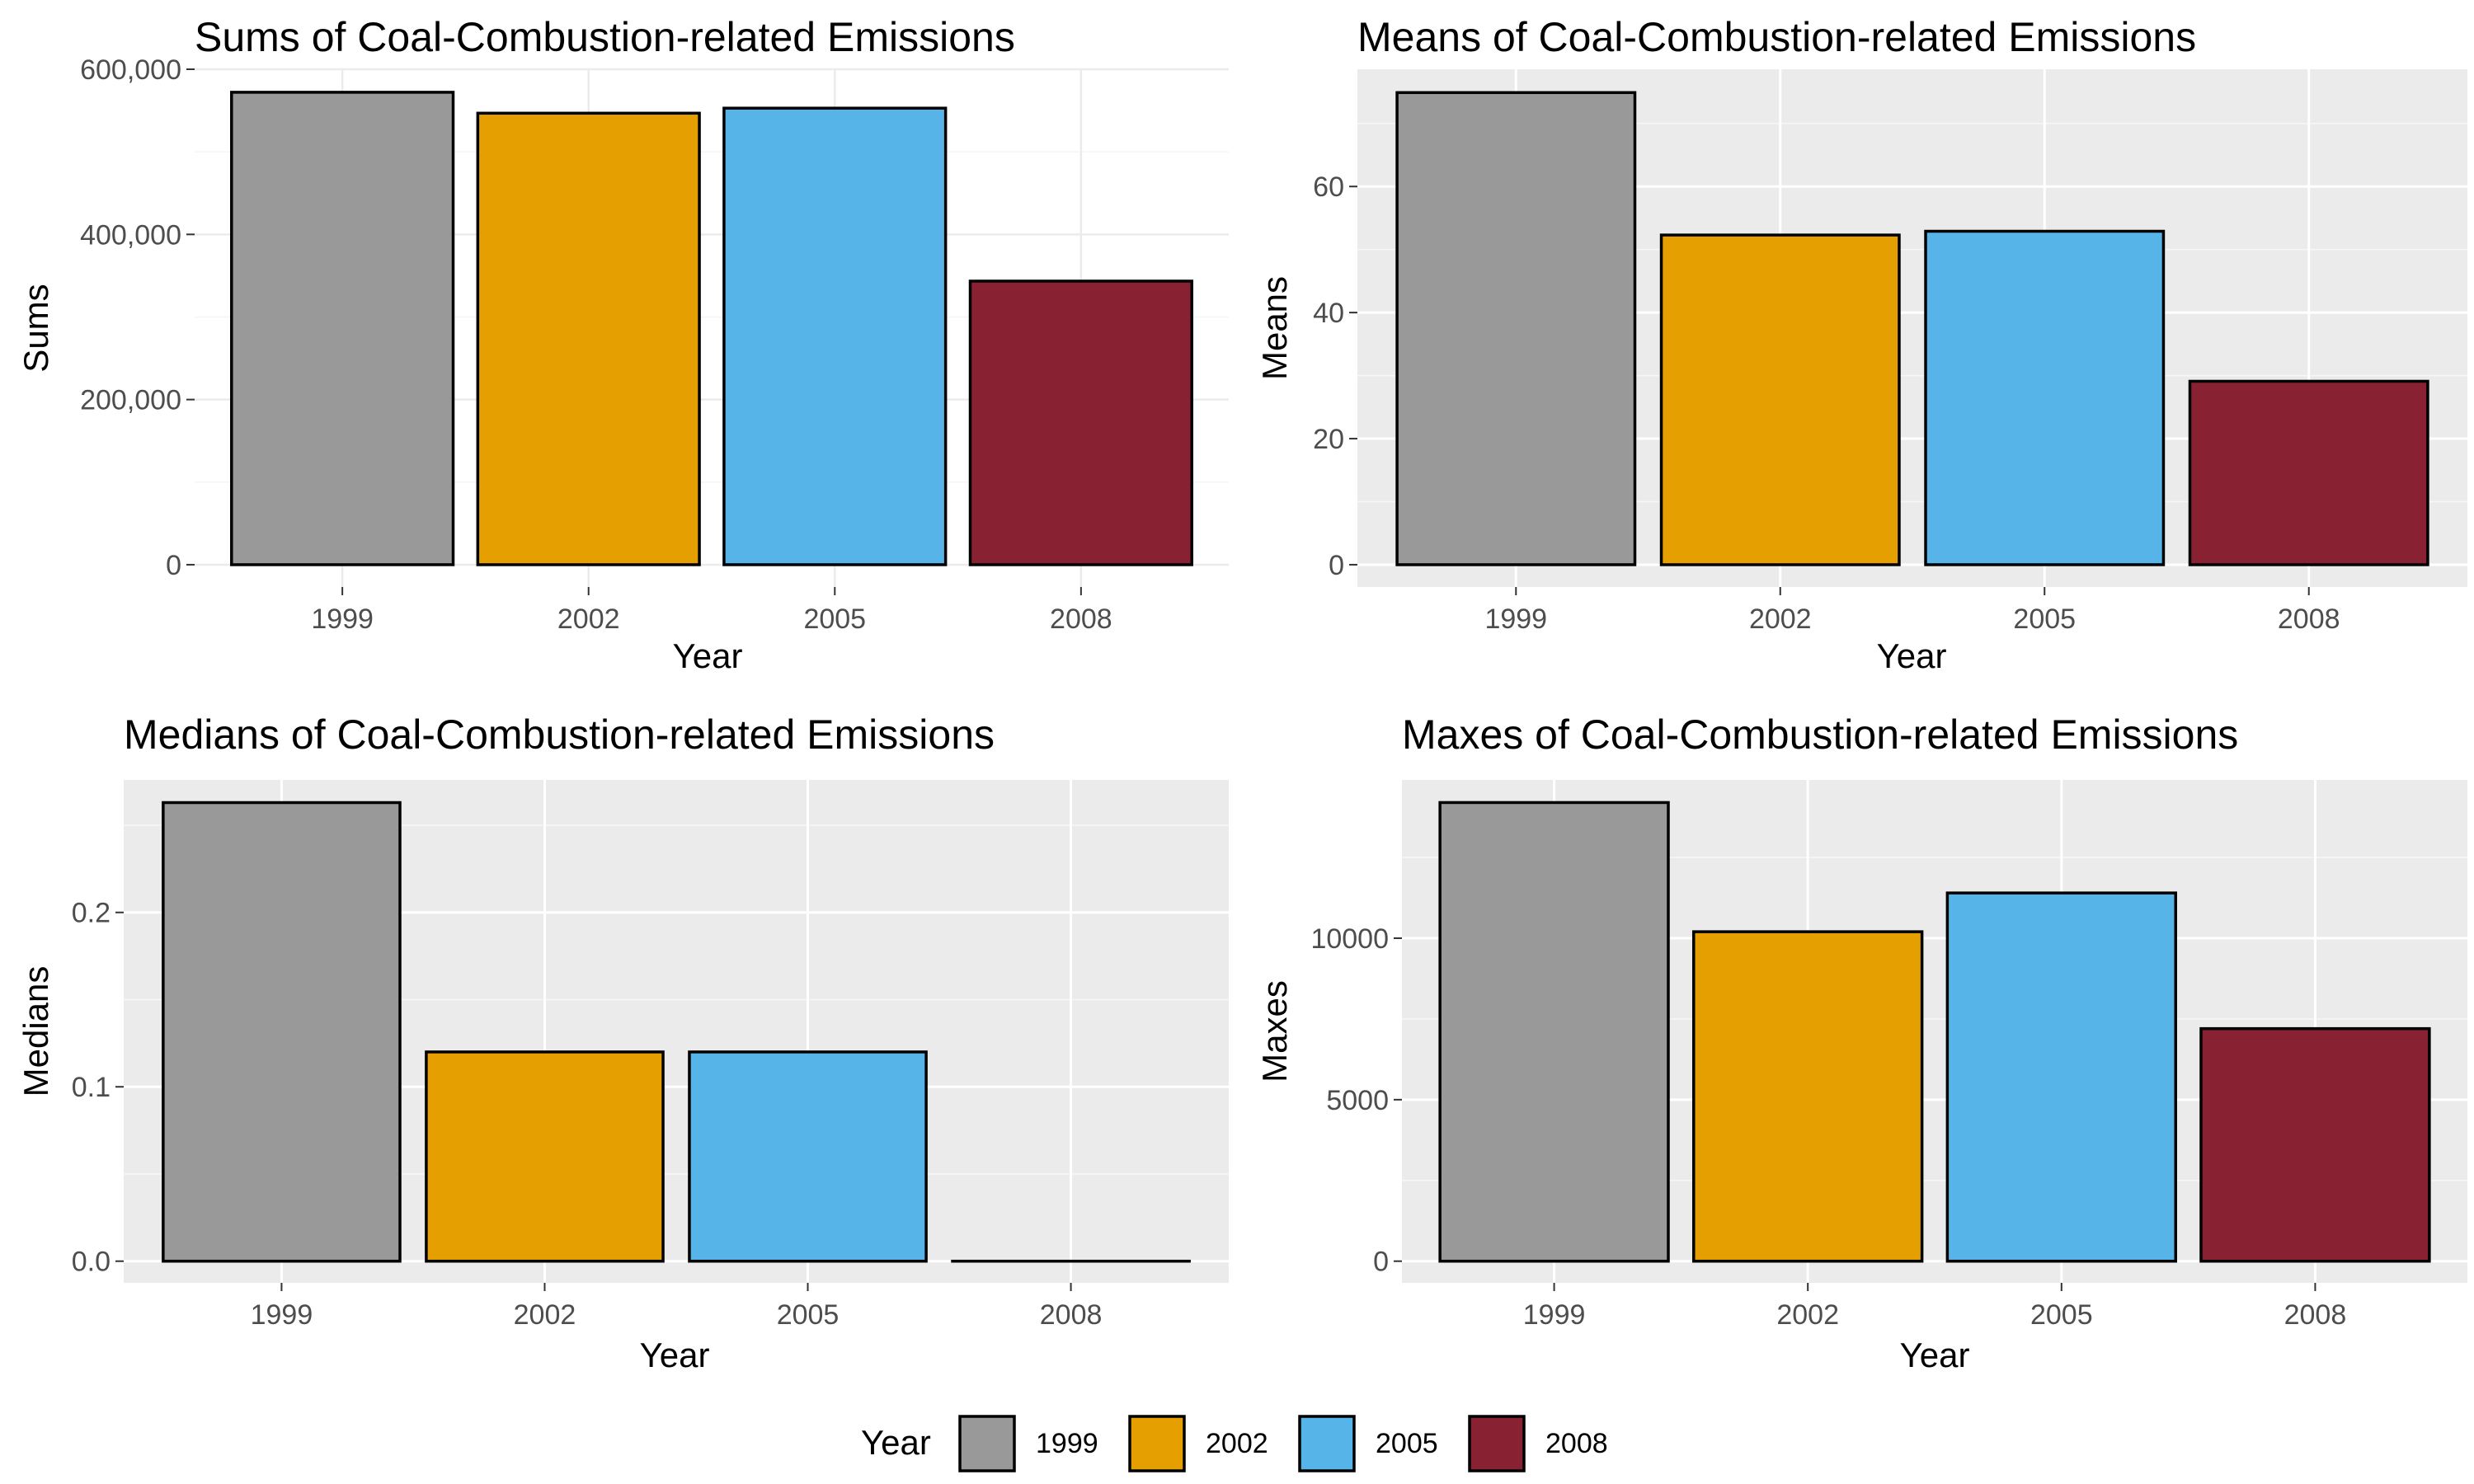  What do you see at coordinates (1497, 1443) in the screenshot?
I see `legend-key-2008` at bounding box center [1497, 1443].